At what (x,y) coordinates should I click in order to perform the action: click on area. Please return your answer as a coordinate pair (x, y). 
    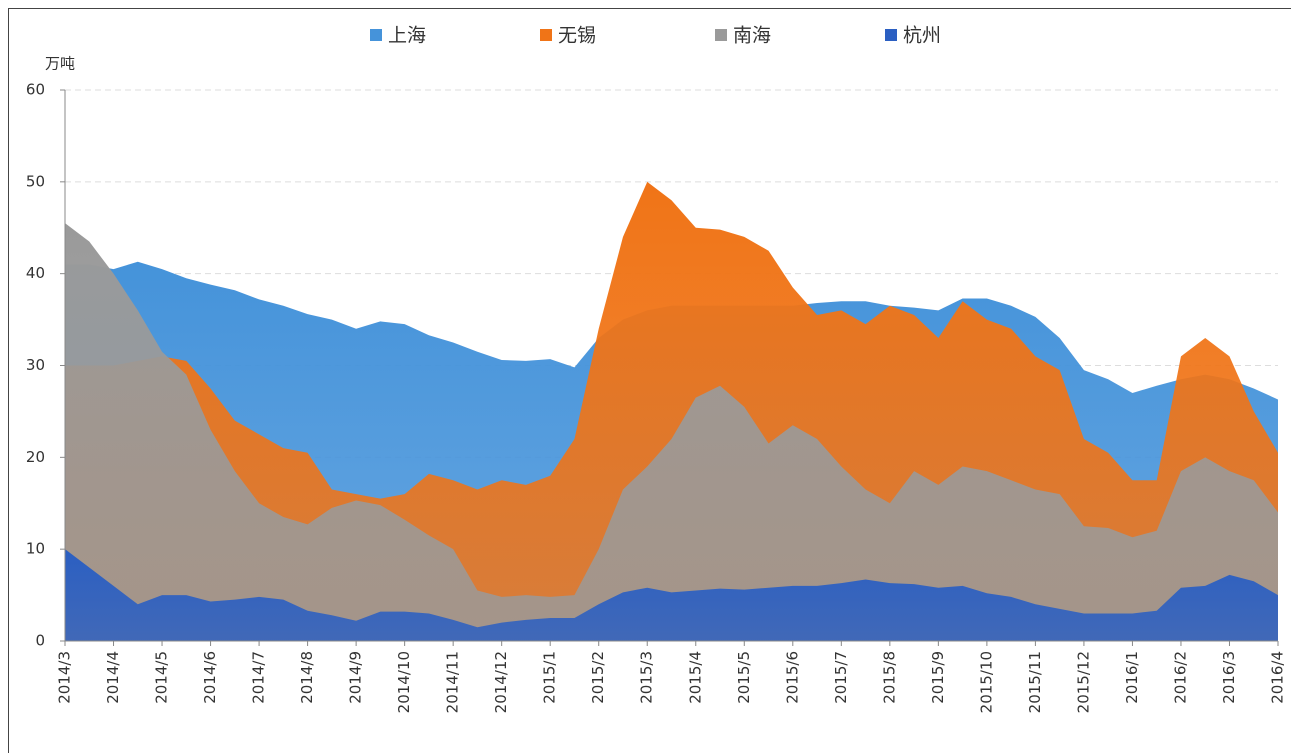
    Looking at the image, I should click on (671, 595).